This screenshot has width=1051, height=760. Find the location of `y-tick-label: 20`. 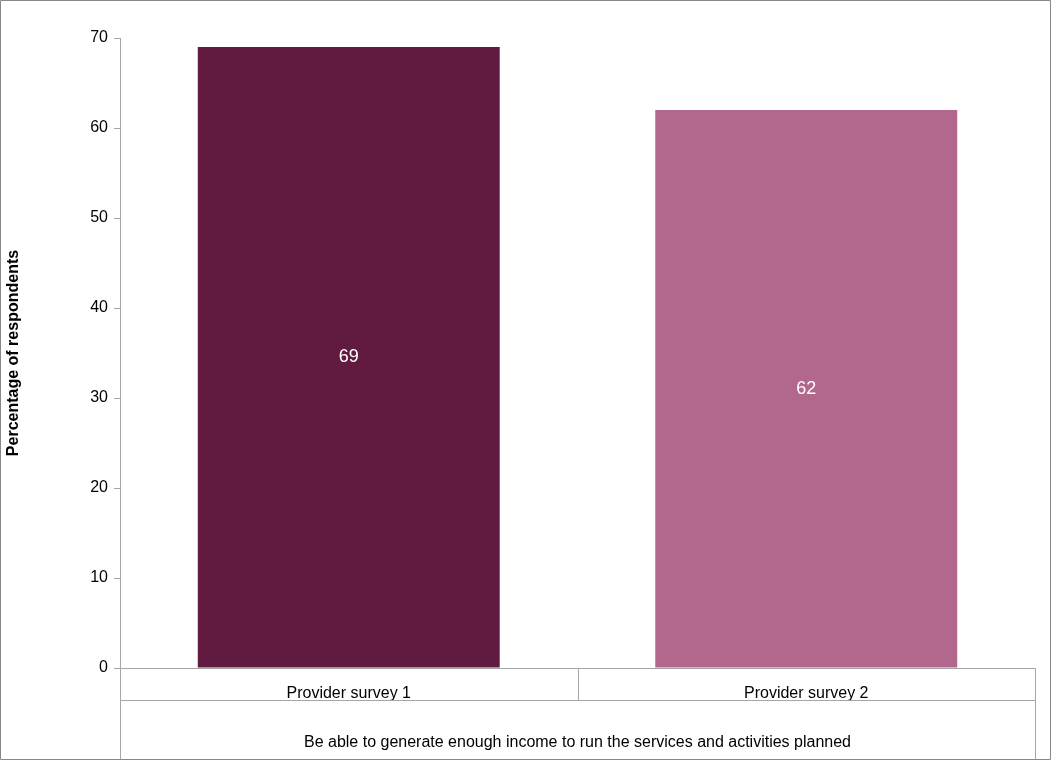

y-tick-label: 20 is located at coordinates (99, 487).